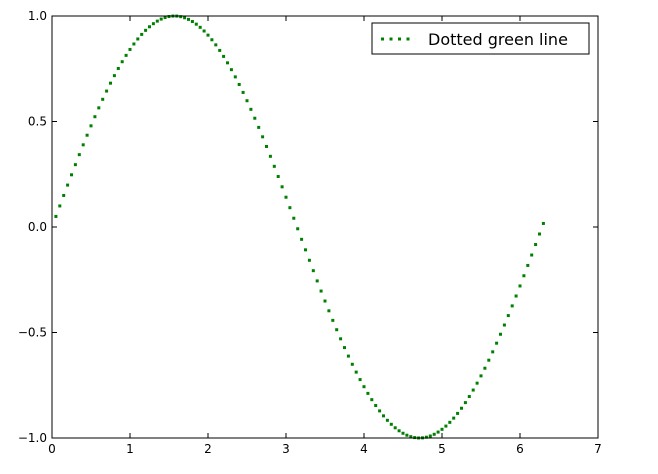  Describe the element at coordinates (208, 449) in the screenshot. I see `x-tick-label: 2` at that location.